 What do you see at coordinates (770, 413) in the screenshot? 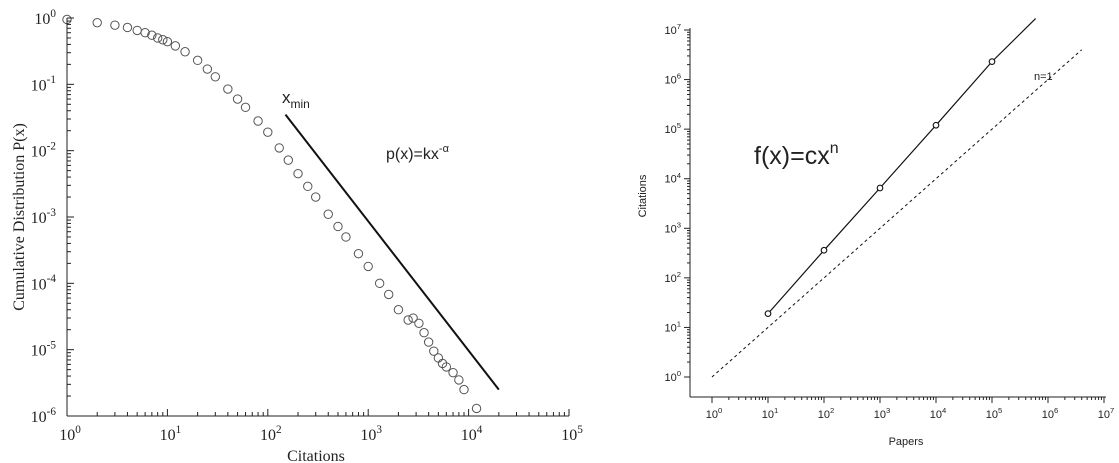
I see `right-x-tick-label: 10¹` at bounding box center [770, 413].